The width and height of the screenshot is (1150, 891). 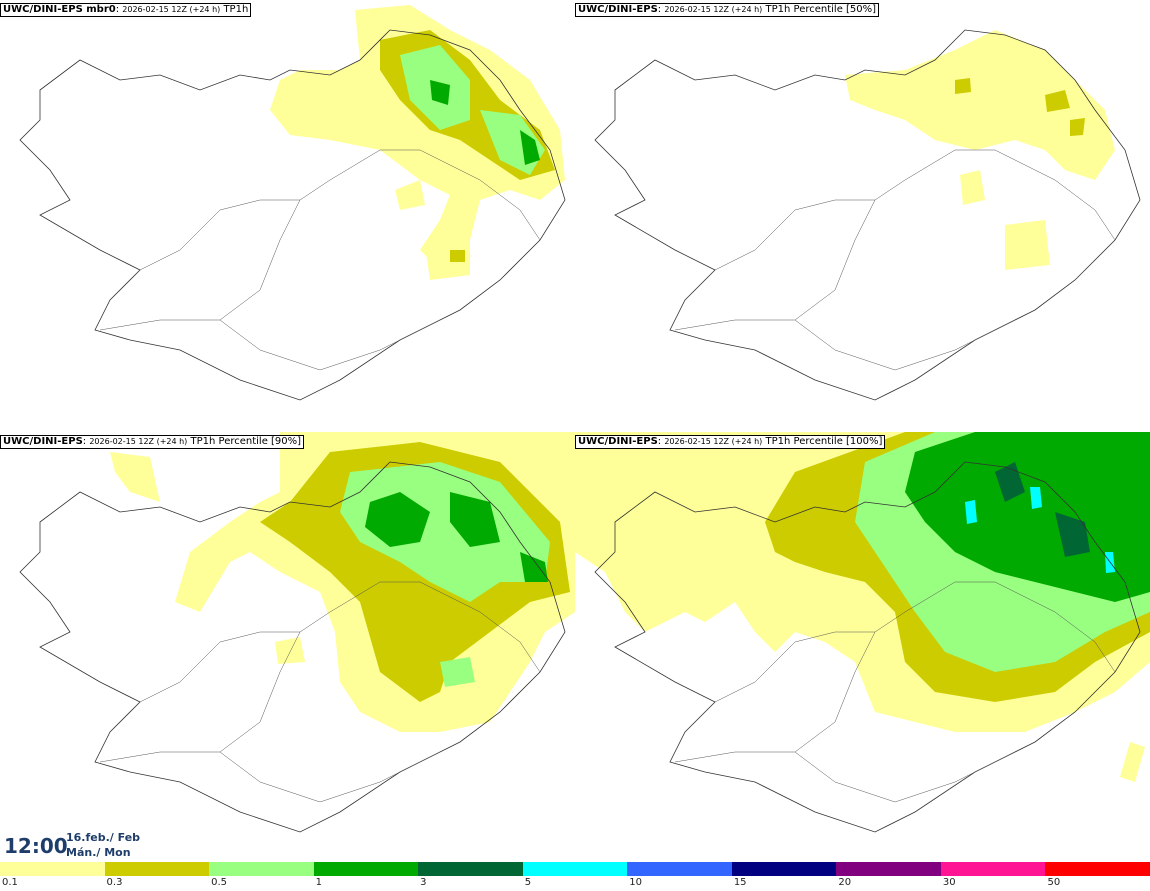 What do you see at coordinates (114, 882) in the screenshot?
I see `legend-label: 0.3` at bounding box center [114, 882].